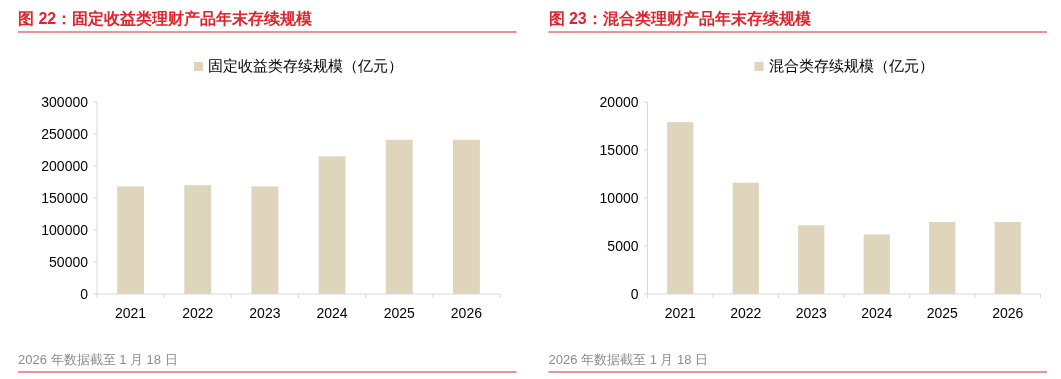 The width and height of the screenshot is (1061, 379). Describe the element at coordinates (65, 134) in the screenshot. I see `y-tick-label: 250000` at that location.